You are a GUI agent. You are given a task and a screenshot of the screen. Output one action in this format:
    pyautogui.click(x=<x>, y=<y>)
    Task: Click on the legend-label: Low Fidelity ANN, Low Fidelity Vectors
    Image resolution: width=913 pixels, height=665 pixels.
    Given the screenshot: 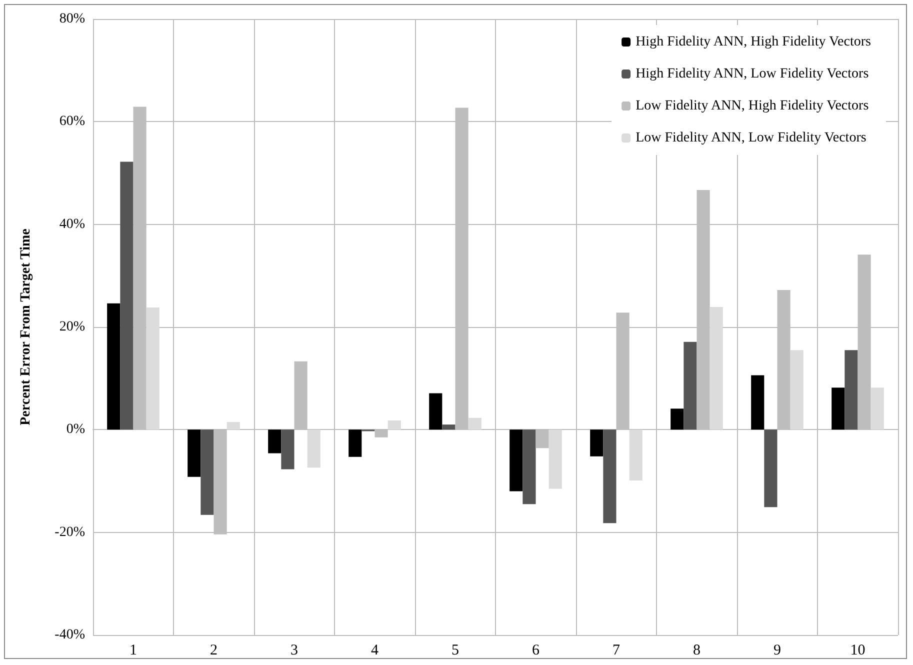 What is the action you would take?
    pyautogui.click(x=751, y=138)
    